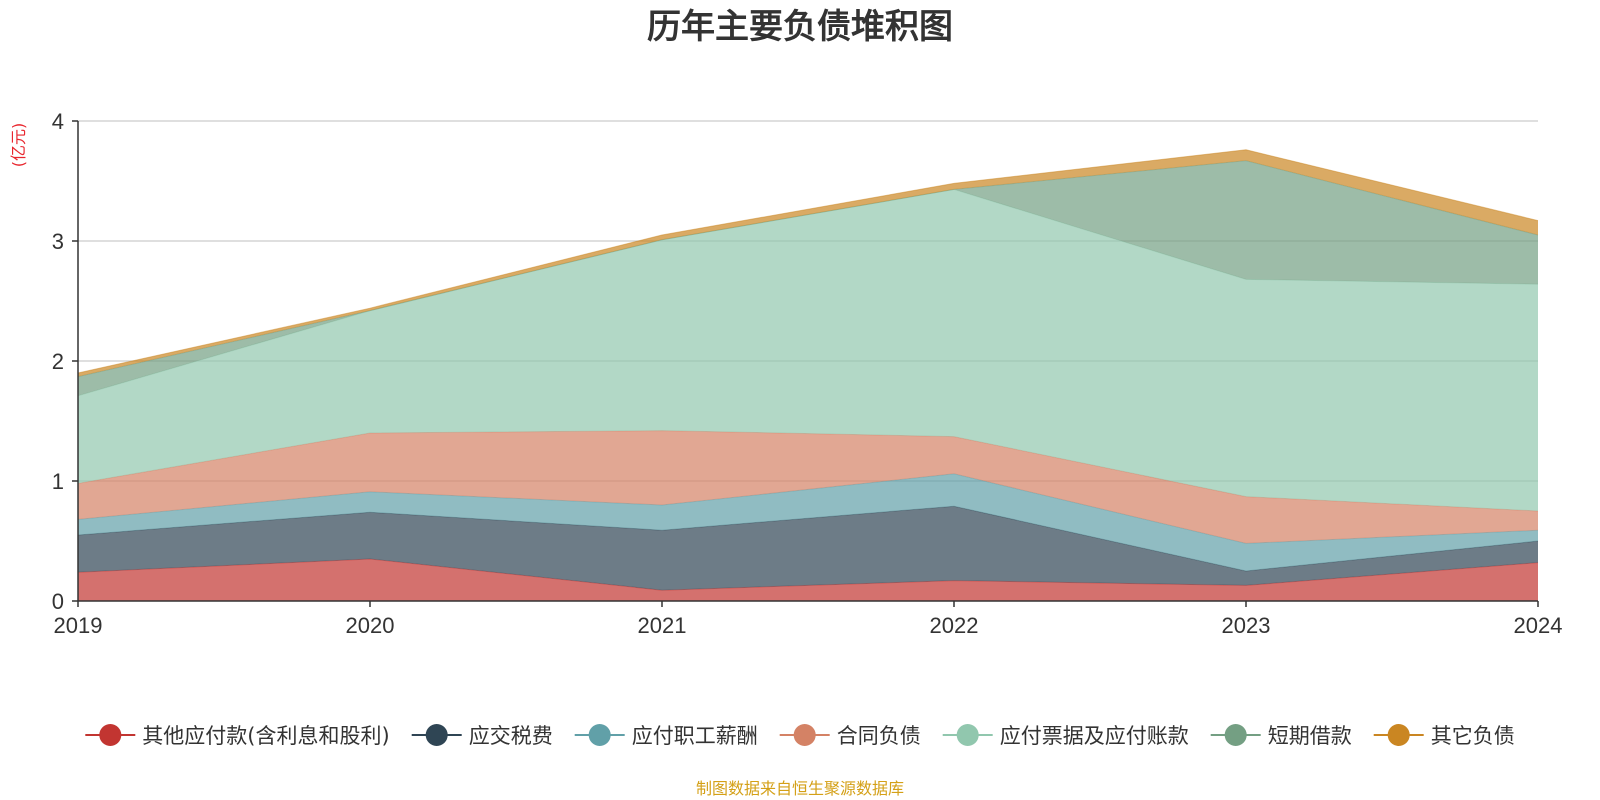 The width and height of the screenshot is (1600, 800). Describe the element at coordinates (18, 145) in the screenshot. I see `y-axis-unit: (亿元)` at that location.